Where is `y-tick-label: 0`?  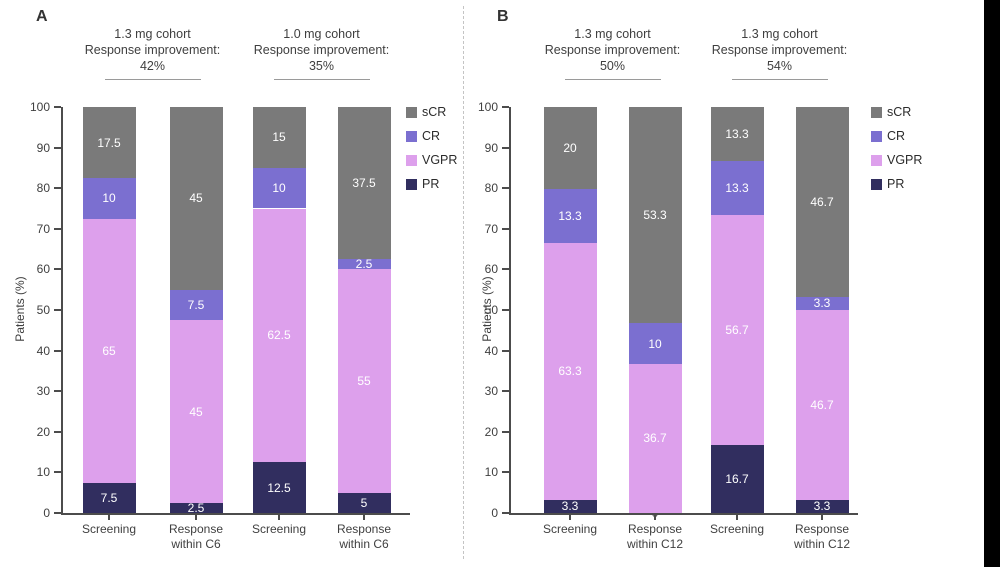
y-tick-label: 0 is located at coordinates (494, 513).